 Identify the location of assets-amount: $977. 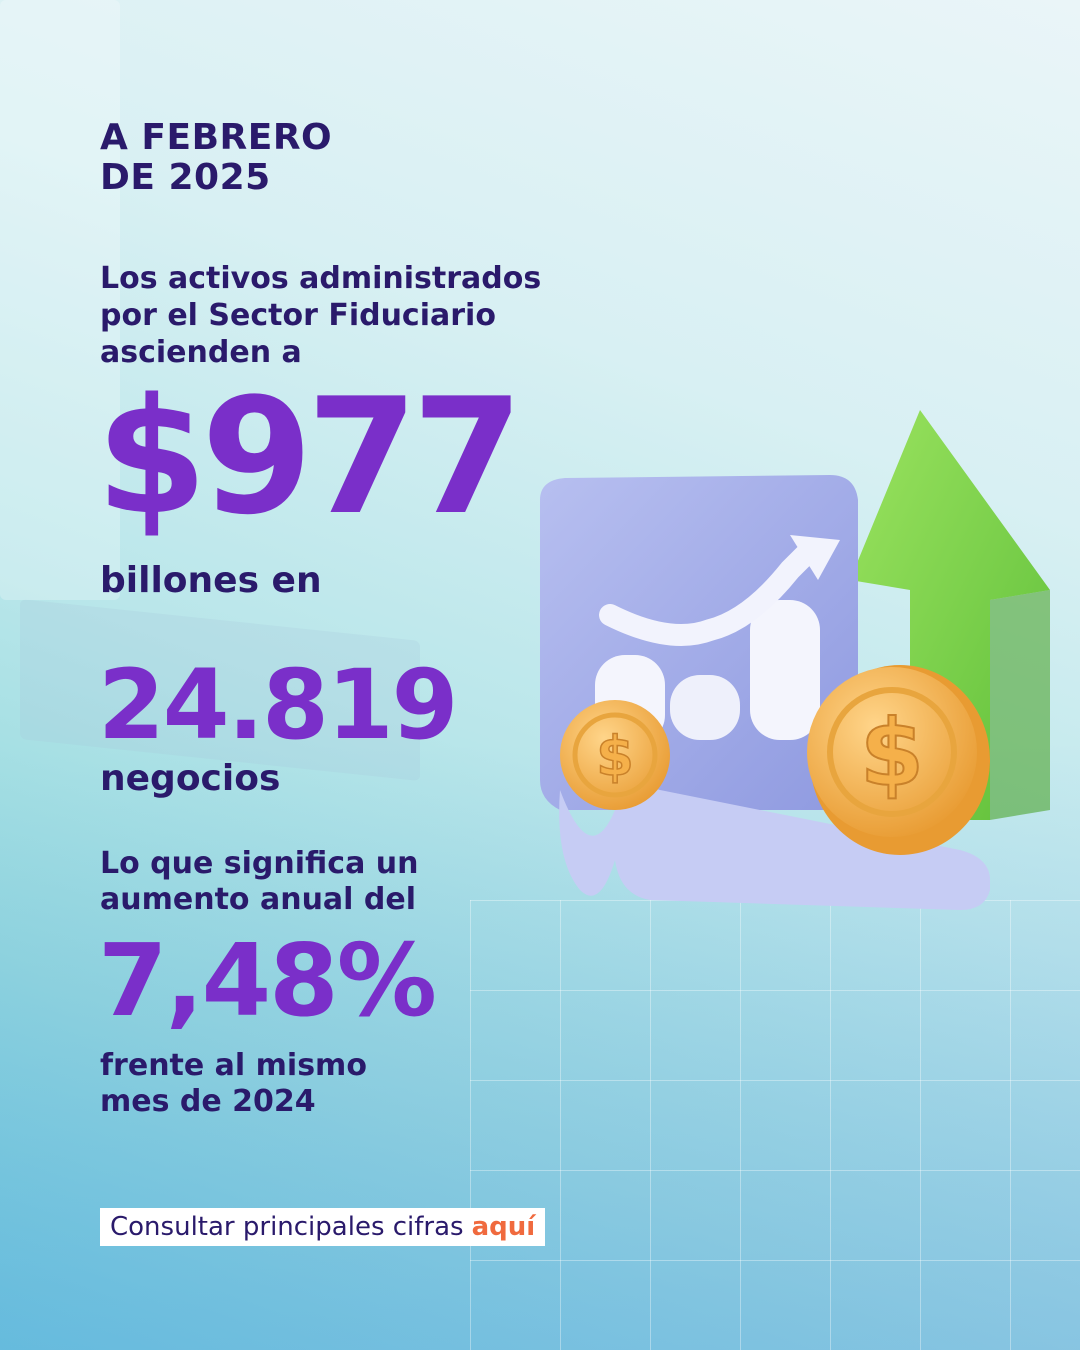
(309, 456).